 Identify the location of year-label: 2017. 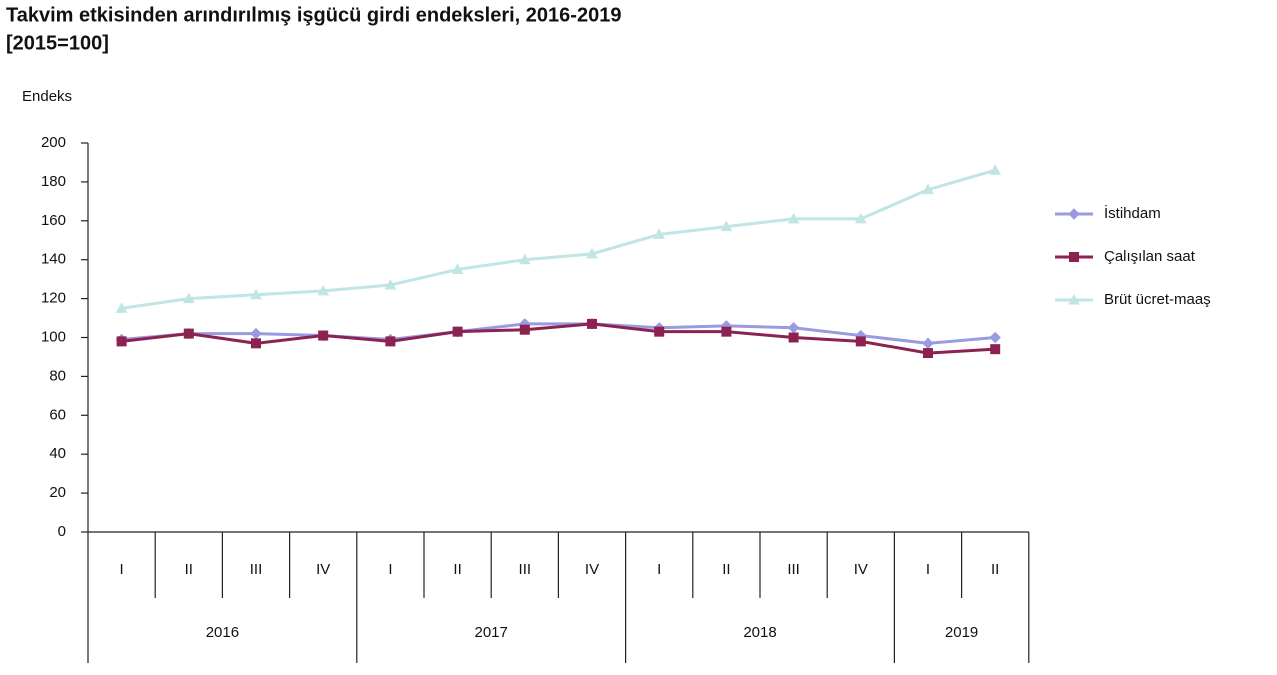
(491, 632).